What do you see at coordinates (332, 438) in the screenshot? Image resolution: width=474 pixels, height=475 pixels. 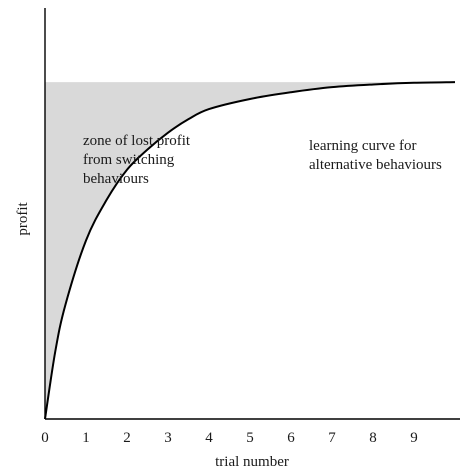 I see `x-tick-label: 7` at bounding box center [332, 438].